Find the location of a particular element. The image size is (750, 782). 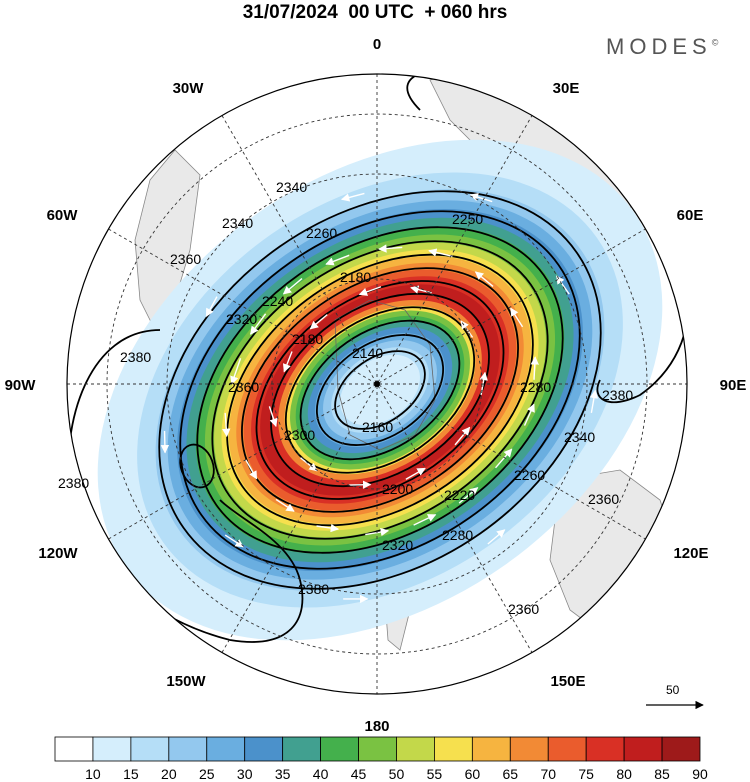

contour-label: 2140 is located at coordinates (367, 353).